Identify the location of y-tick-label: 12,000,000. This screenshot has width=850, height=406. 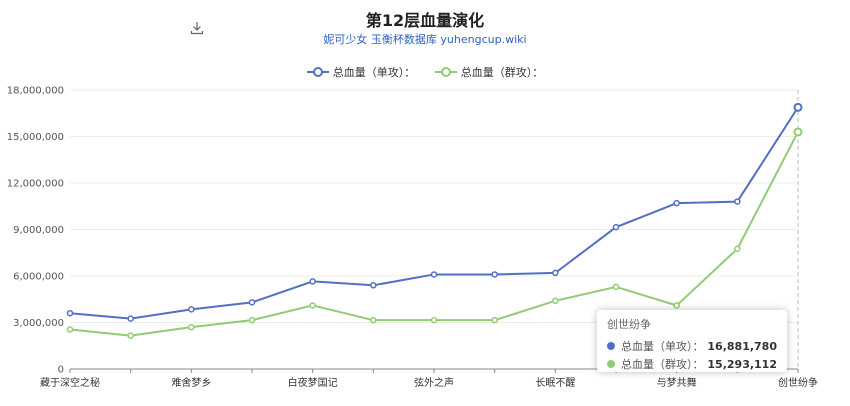
(35, 184).